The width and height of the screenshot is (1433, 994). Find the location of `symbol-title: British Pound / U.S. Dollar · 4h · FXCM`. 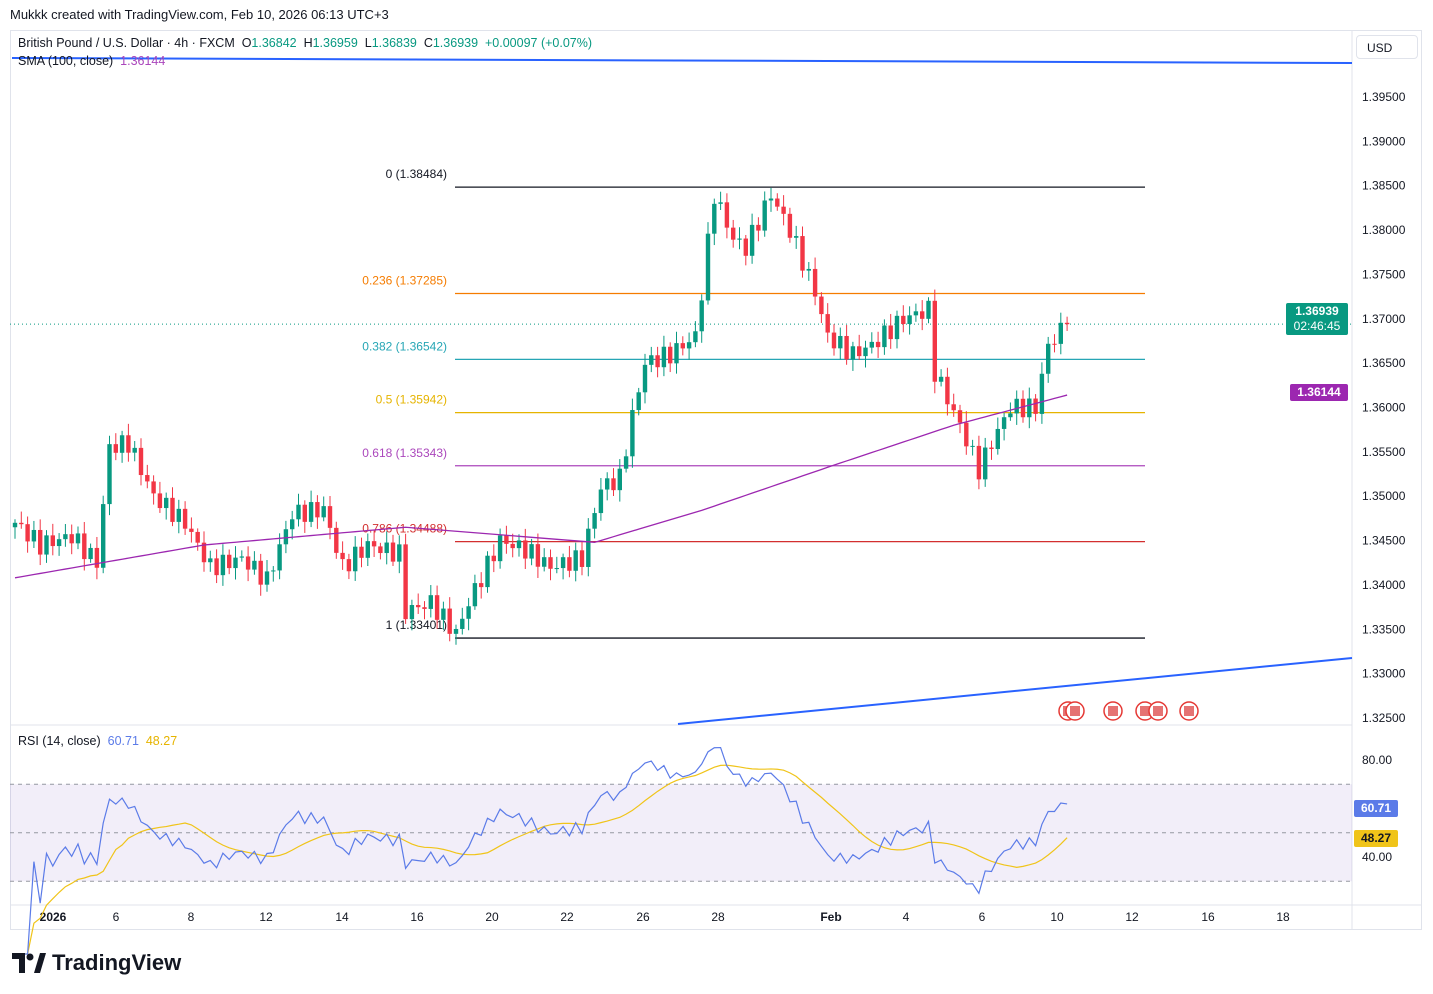

symbol-title: British Pound / U.S. Dollar · 4h · FXCM is located at coordinates (126, 43).